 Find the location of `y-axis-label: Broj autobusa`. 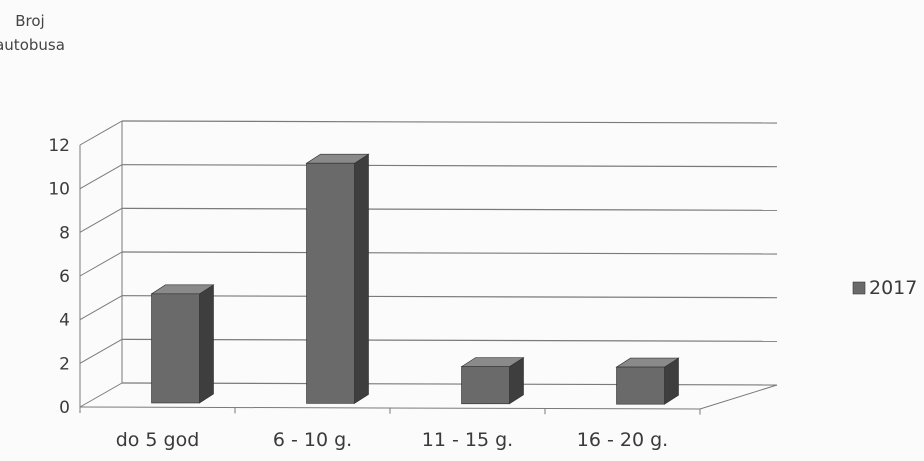

y-axis-label: Broj autobusa is located at coordinates (32, 33).